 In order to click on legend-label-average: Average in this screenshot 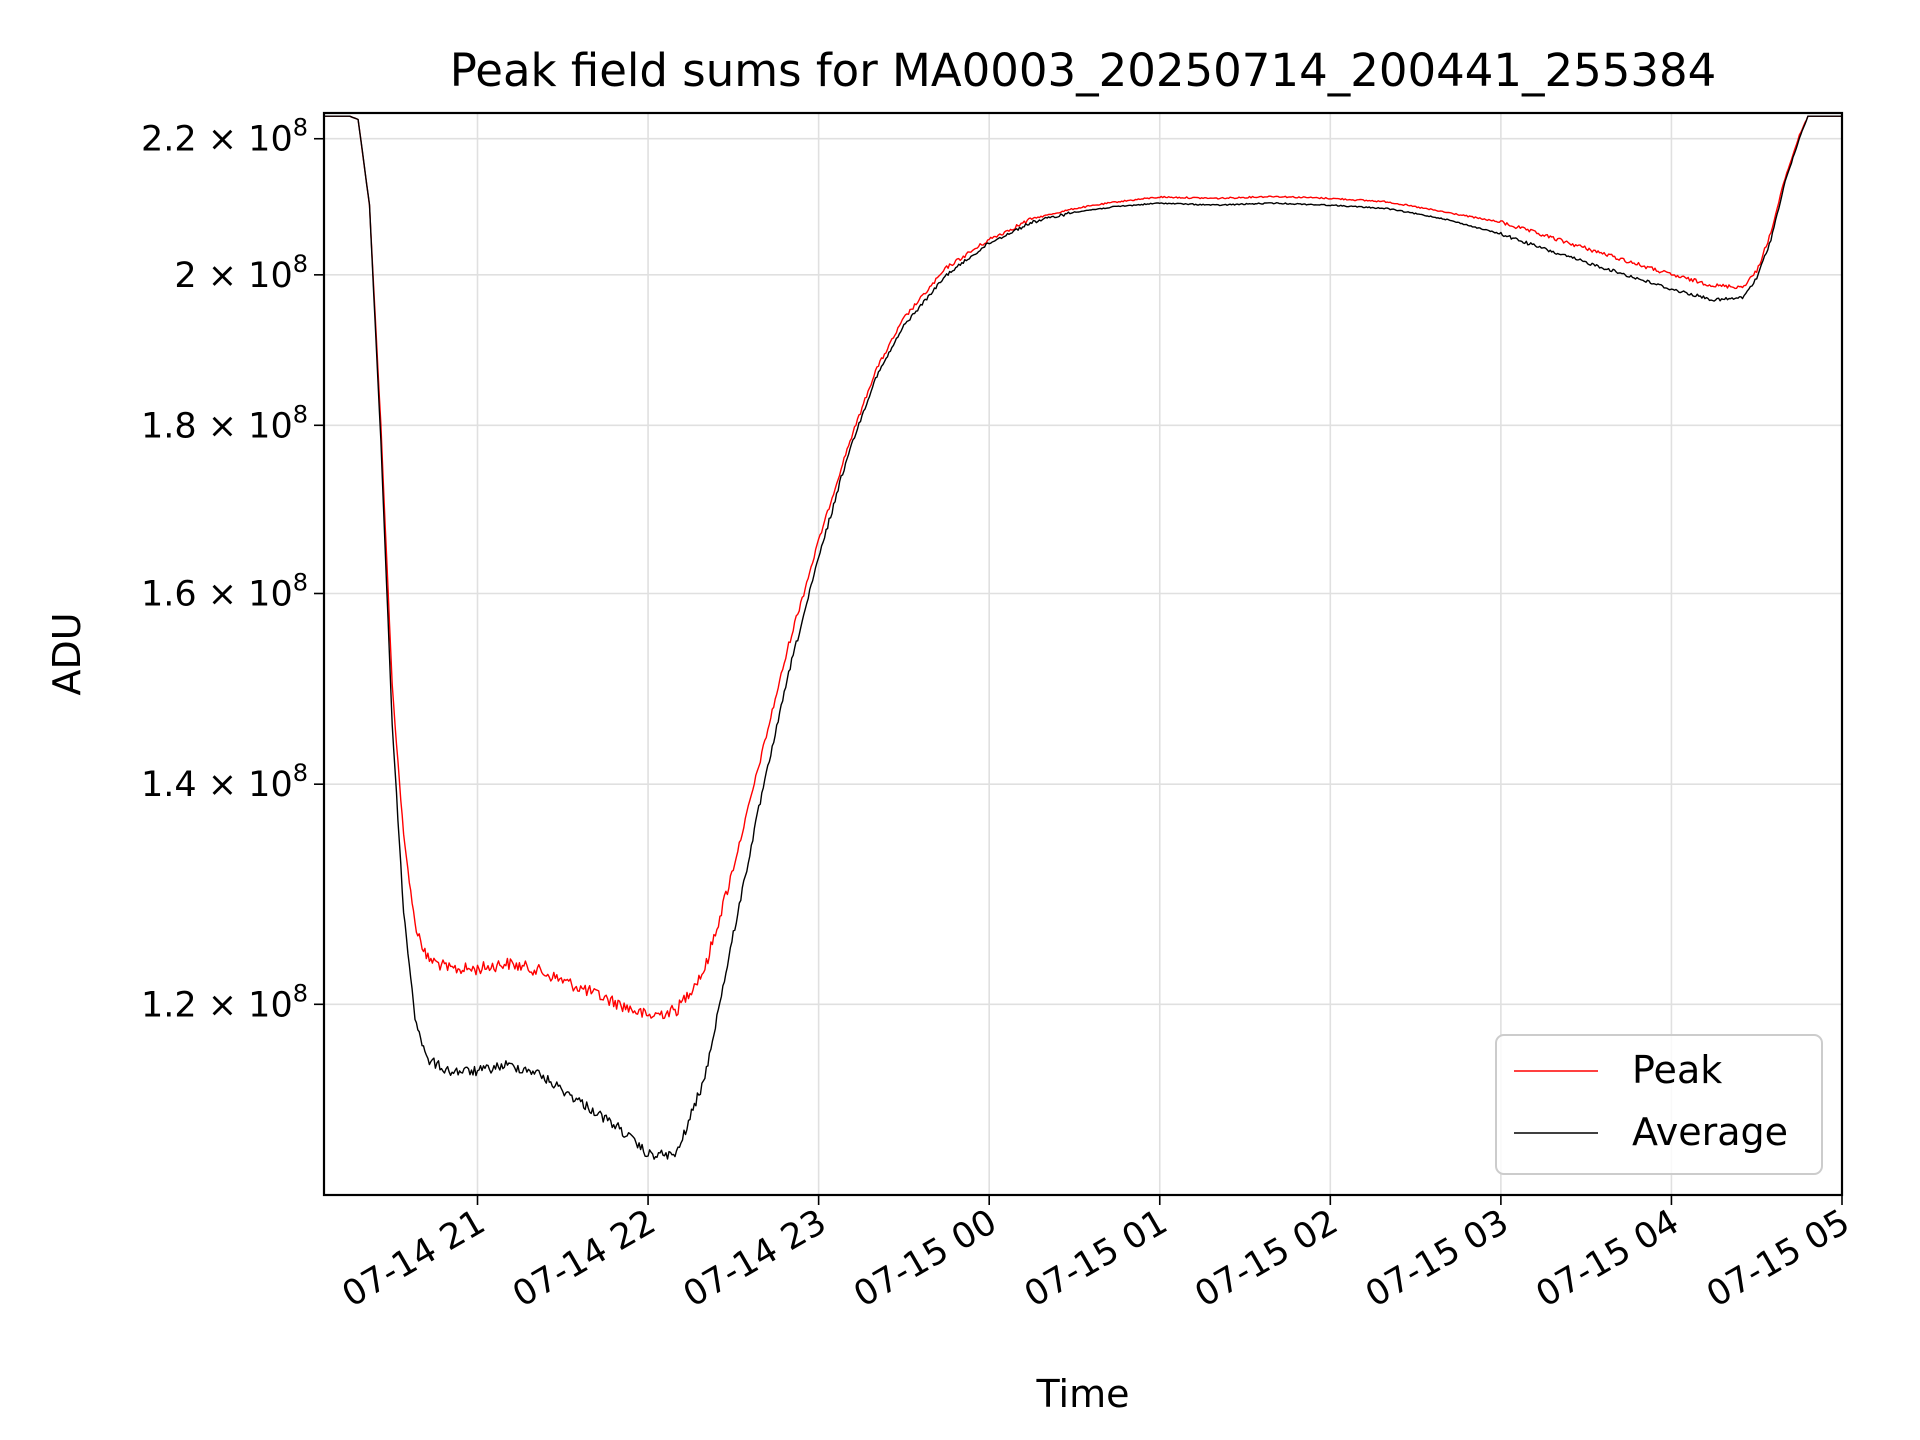, I will do `click(1710, 1132)`.